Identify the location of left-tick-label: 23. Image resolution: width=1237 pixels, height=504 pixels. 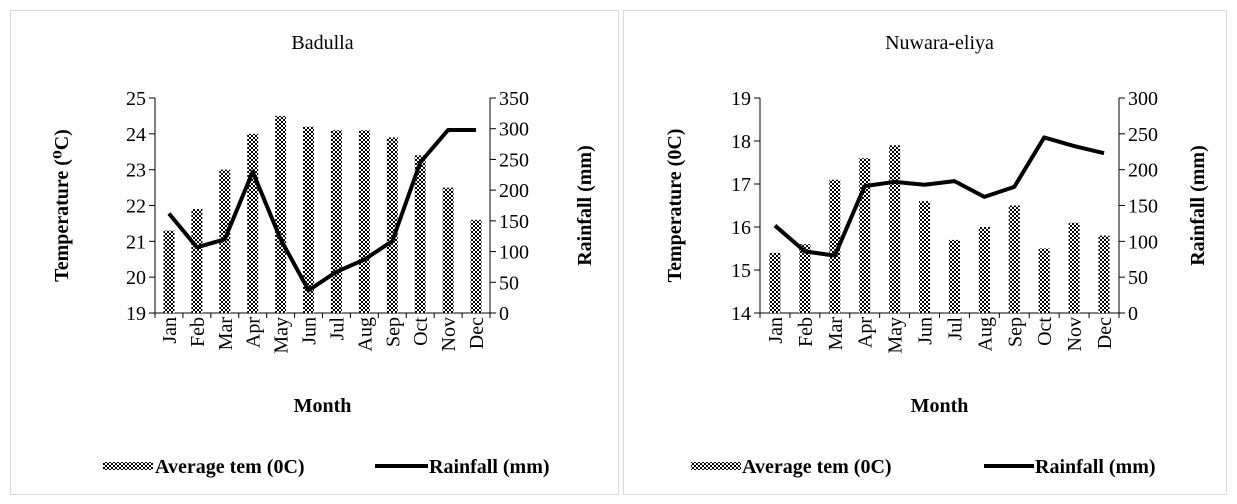
(136, 171).